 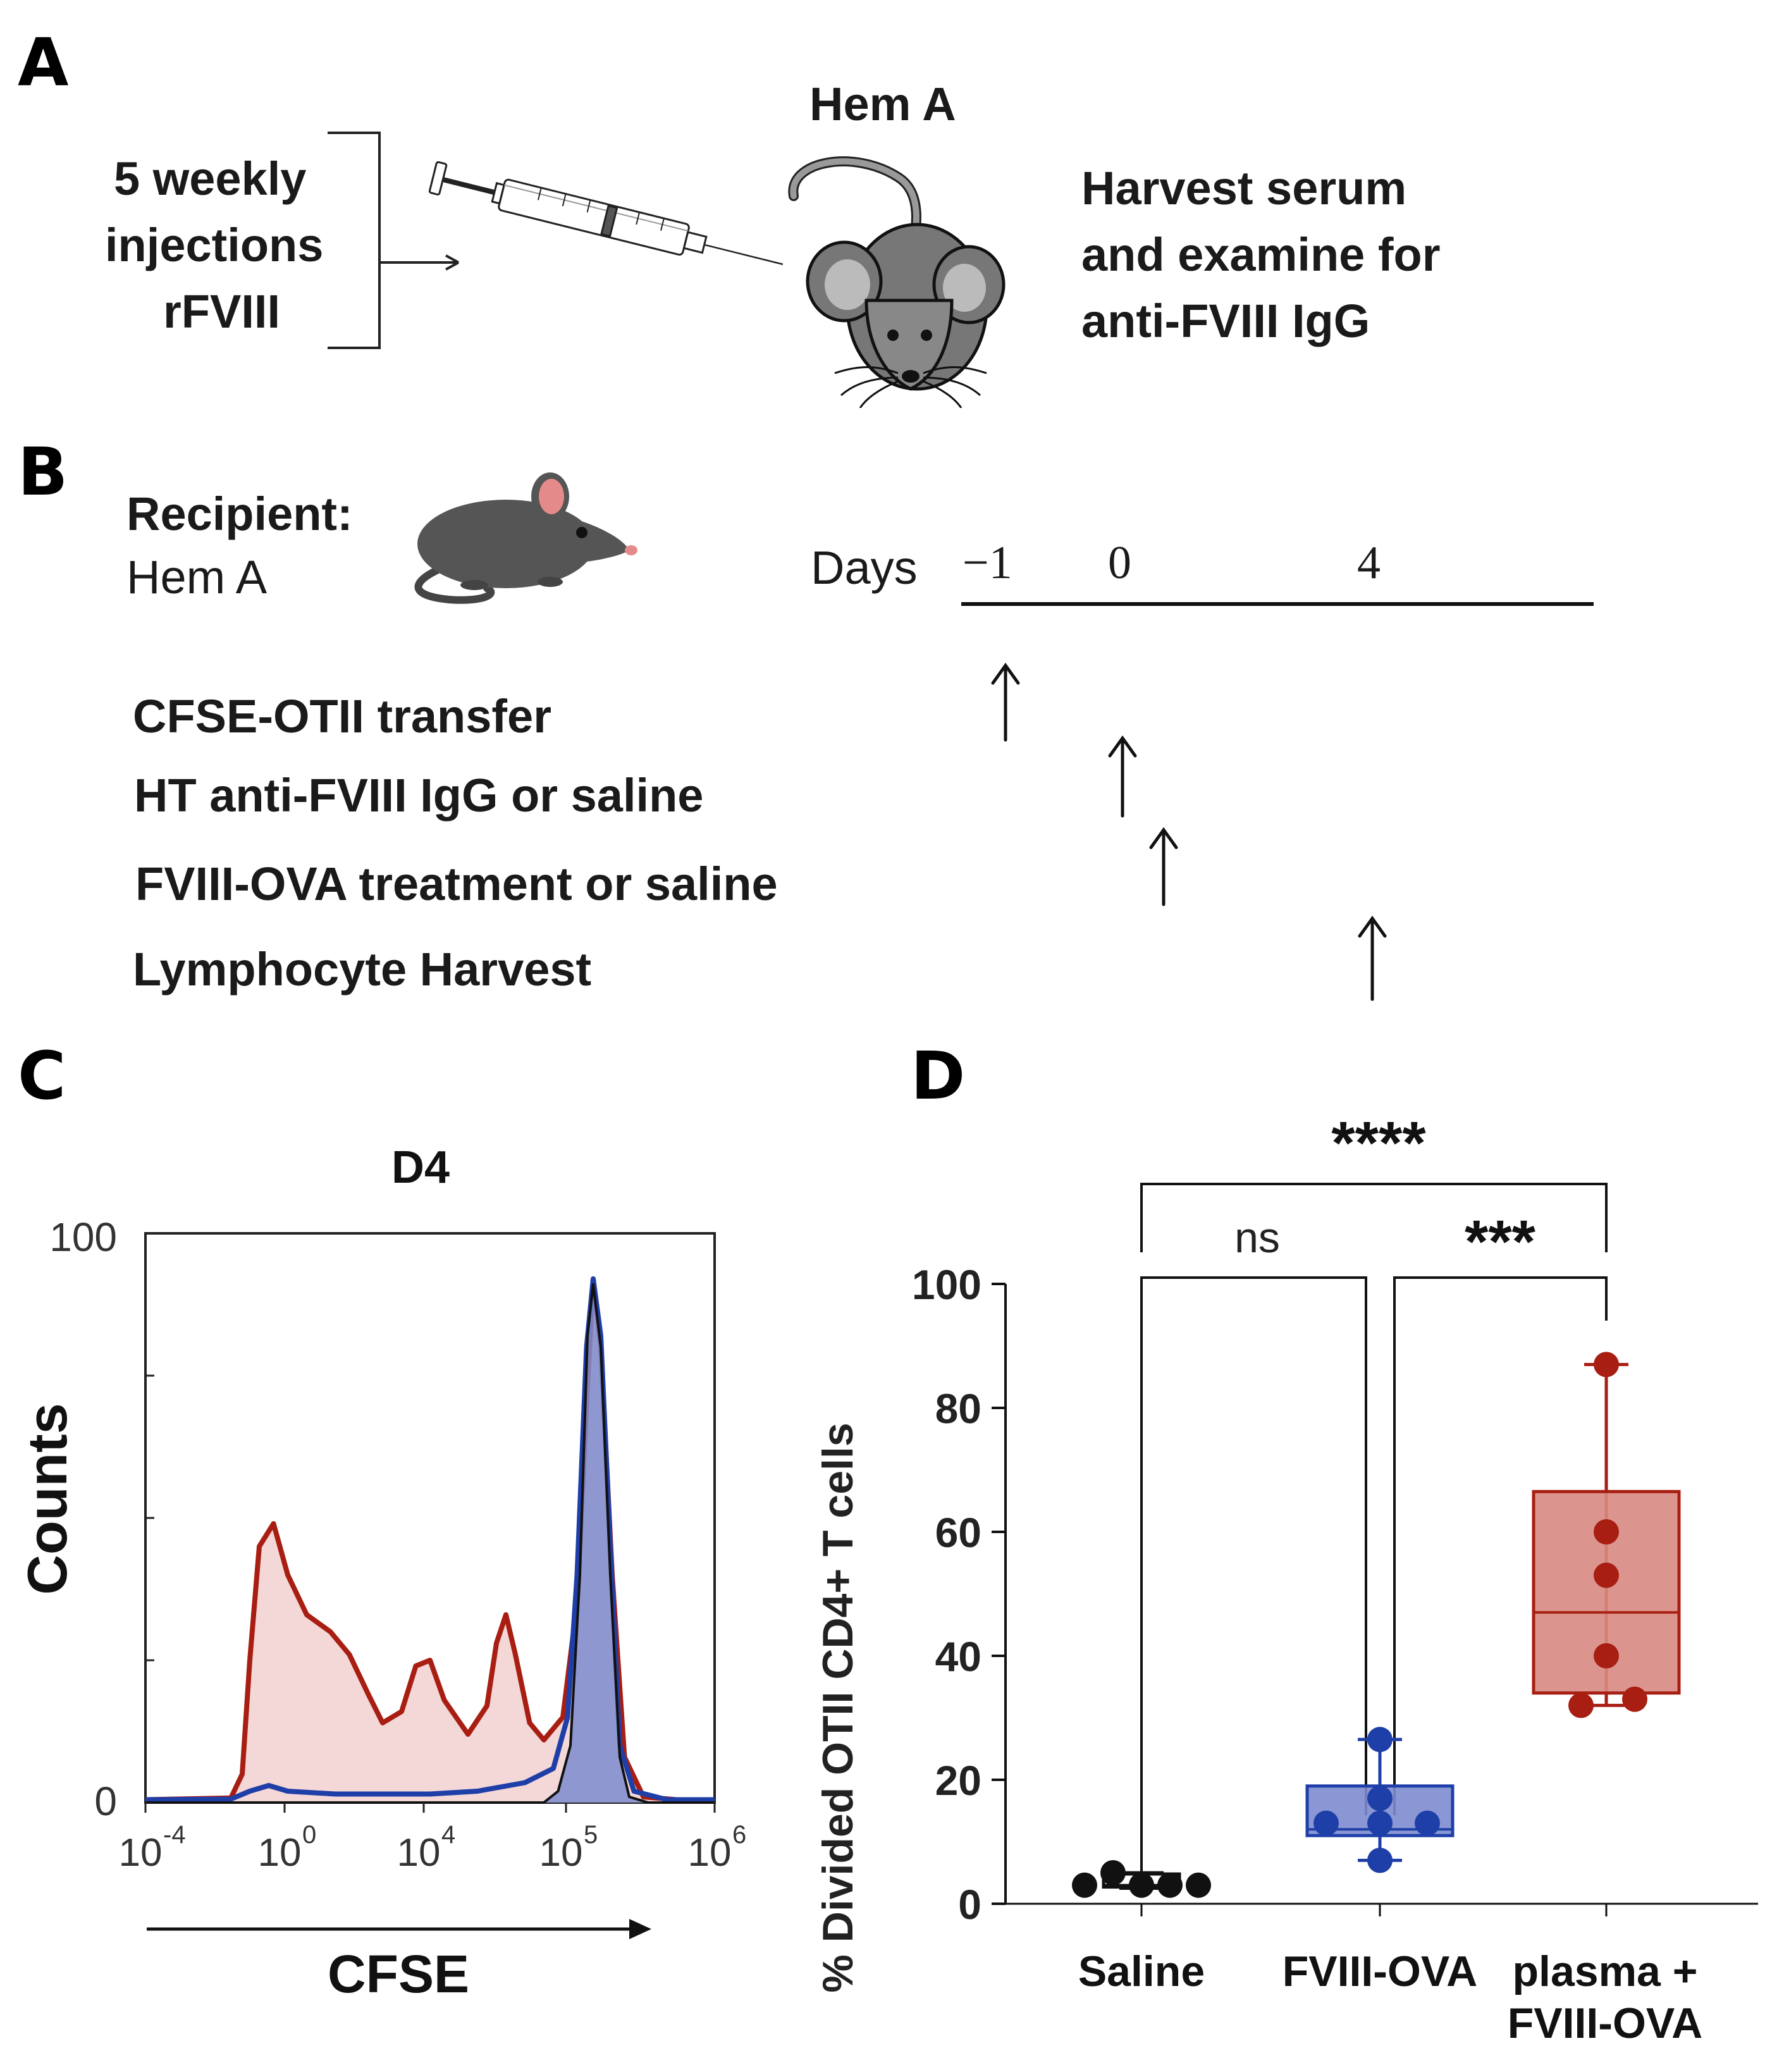 I want to click on boxplot-ylabel: % Divided OTII CD4+ T cells, so click(x=838, y=1707).